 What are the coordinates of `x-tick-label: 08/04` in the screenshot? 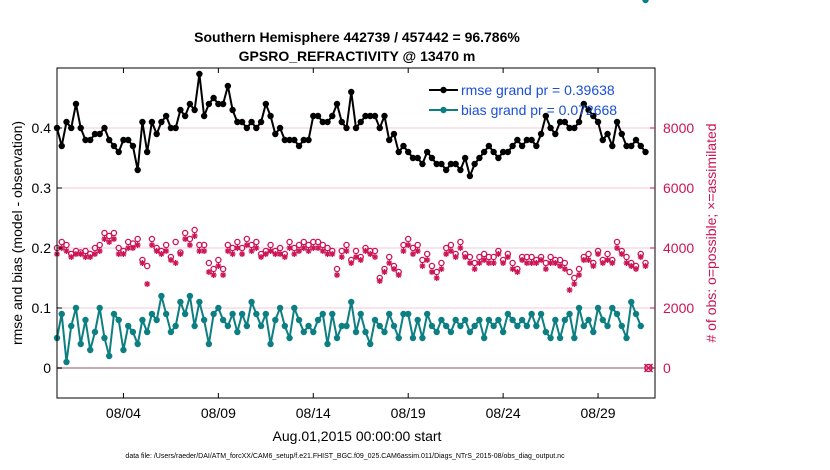 It's located at (123, 413).